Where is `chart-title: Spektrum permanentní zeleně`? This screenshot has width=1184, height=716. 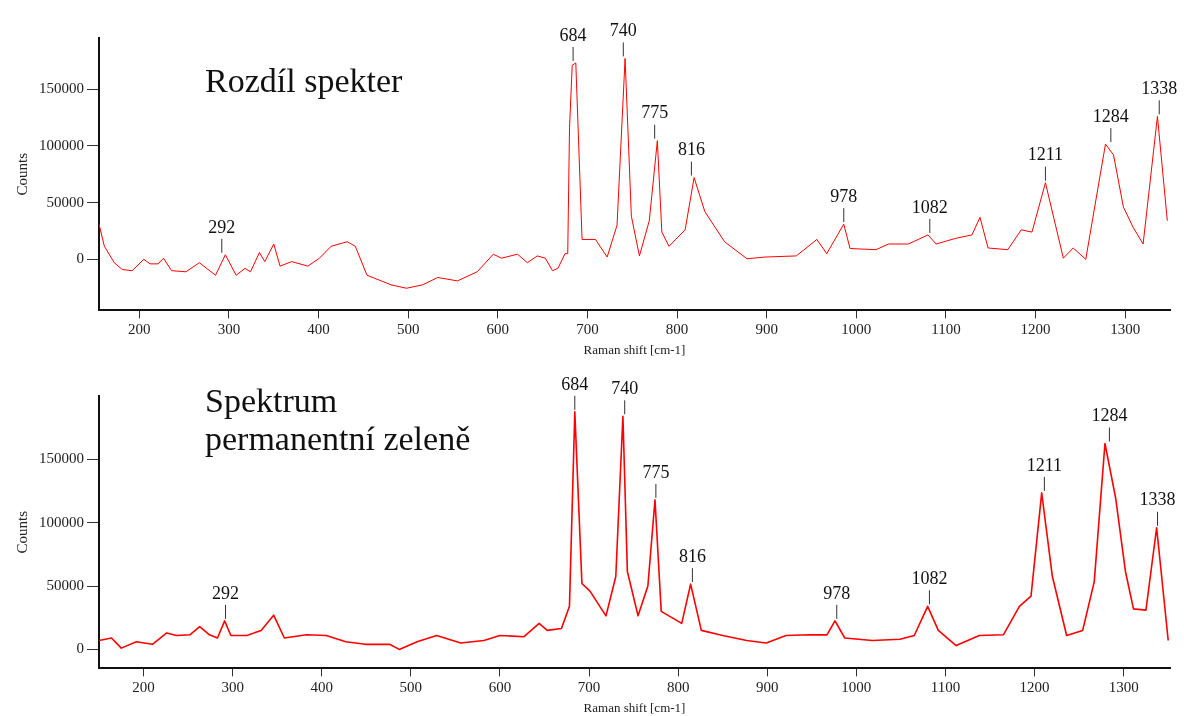 chart-title: Spektrum permanentní zeleně is located at coordinates (338, 420).